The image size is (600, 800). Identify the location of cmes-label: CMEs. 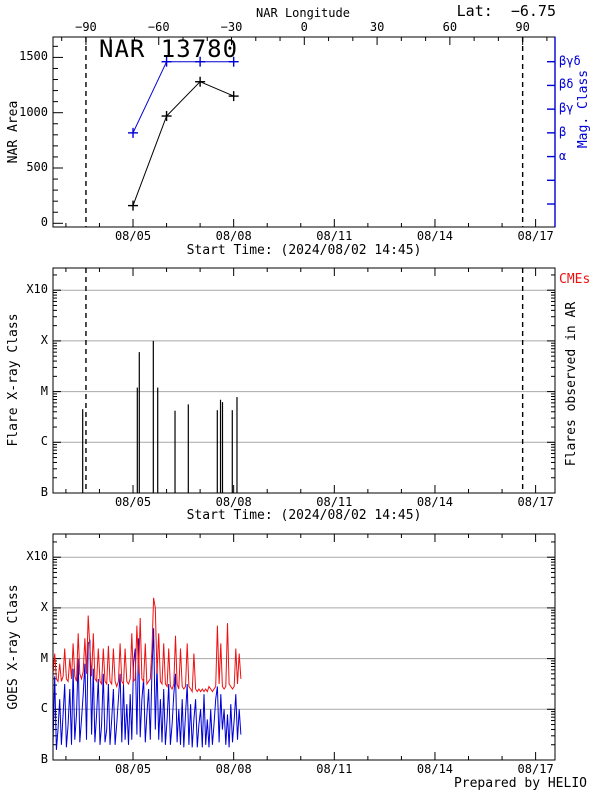
(575, 279).